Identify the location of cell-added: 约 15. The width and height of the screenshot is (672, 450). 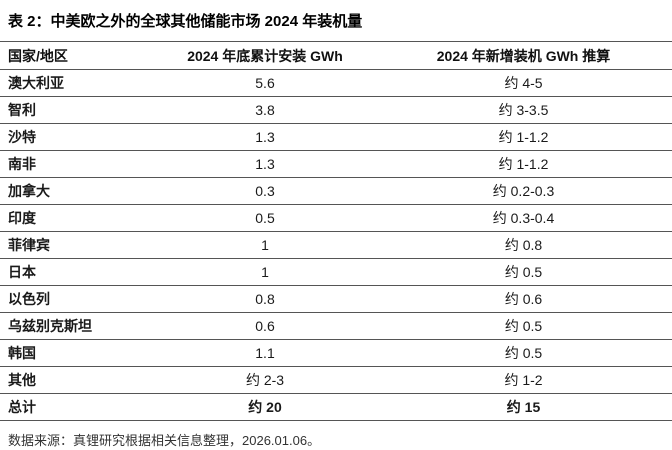
(523, 407).